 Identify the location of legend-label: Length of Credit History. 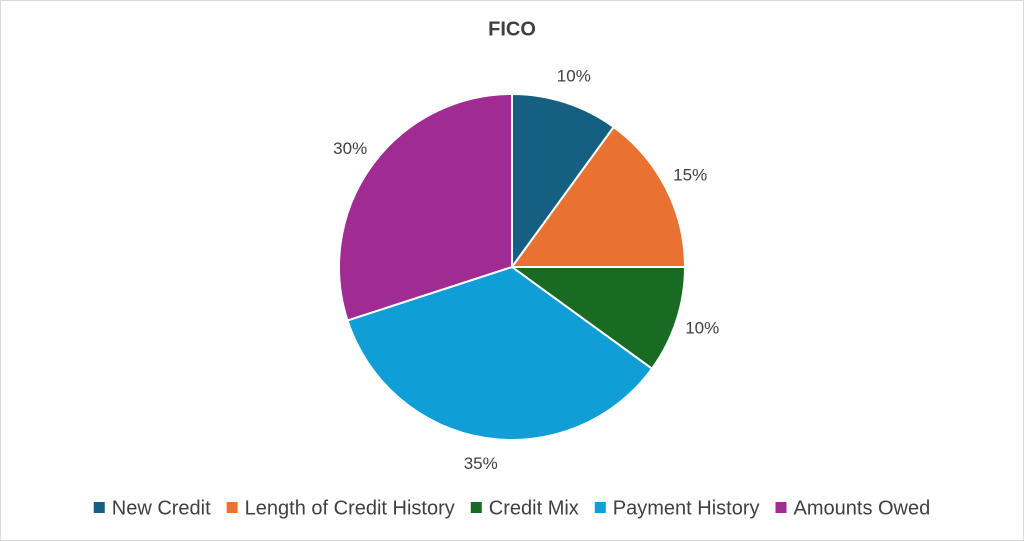
(350, 508).